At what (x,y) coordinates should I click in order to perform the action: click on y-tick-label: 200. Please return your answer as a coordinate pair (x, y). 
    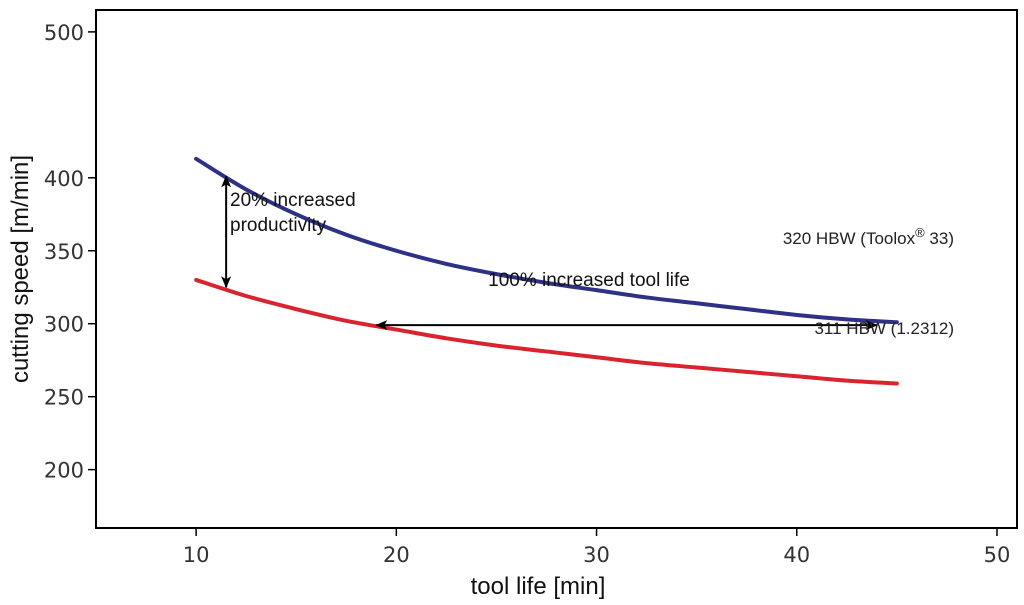
    Looking at the image, I should click on (64, 471).